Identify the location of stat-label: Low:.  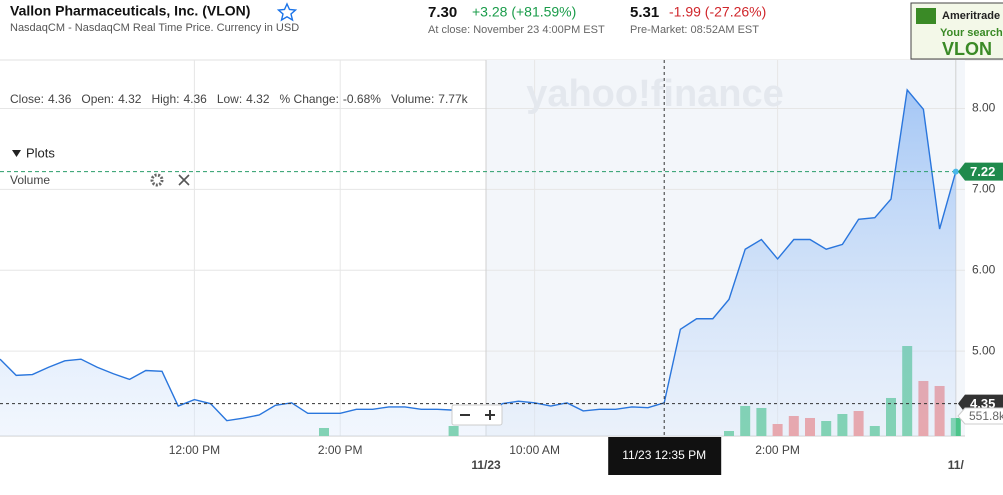
(229, 99).